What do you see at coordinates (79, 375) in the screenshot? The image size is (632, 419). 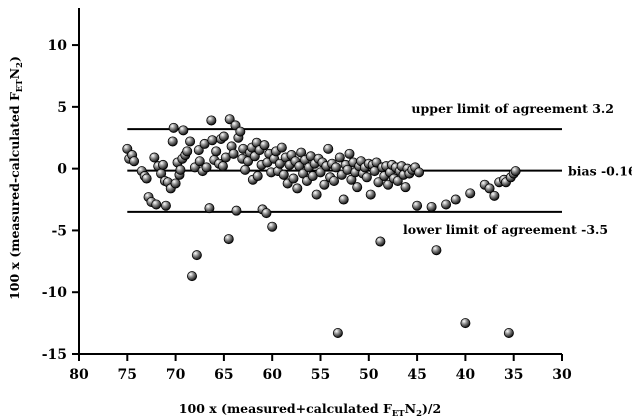 I see `x-tick-label: 80` at bounding box center [79, 375].